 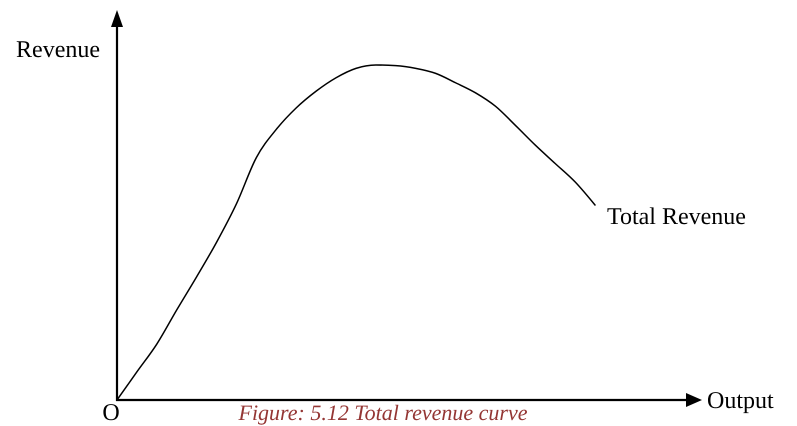 What do you see at coordinates (383, 412) in the screenshot?
I see `annotation: Figure: 5.12 Total revenue curve` at bounding box center [383, 412].